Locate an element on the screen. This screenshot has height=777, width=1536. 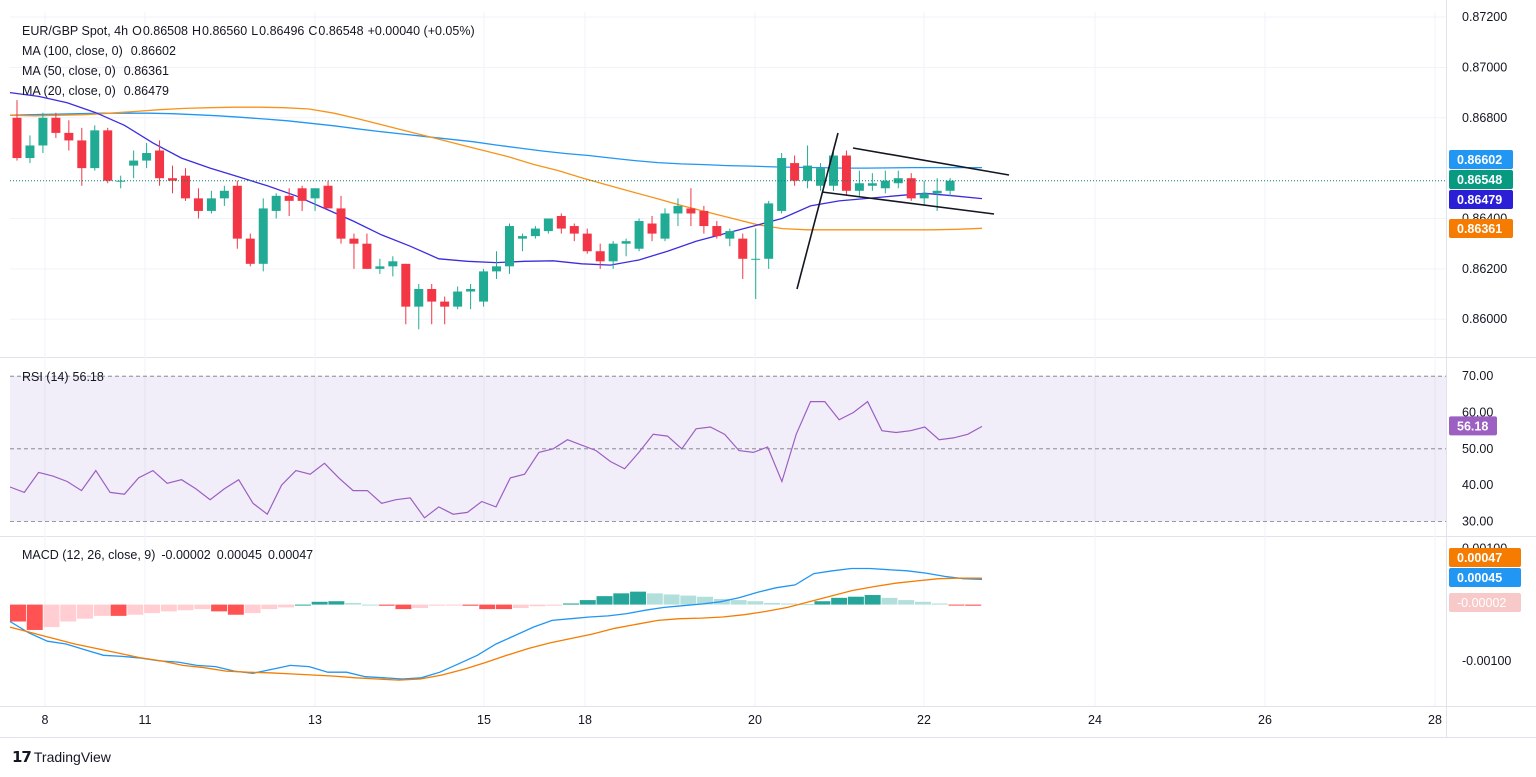
macd-tag-bg is located at coordinates (1485, 557).